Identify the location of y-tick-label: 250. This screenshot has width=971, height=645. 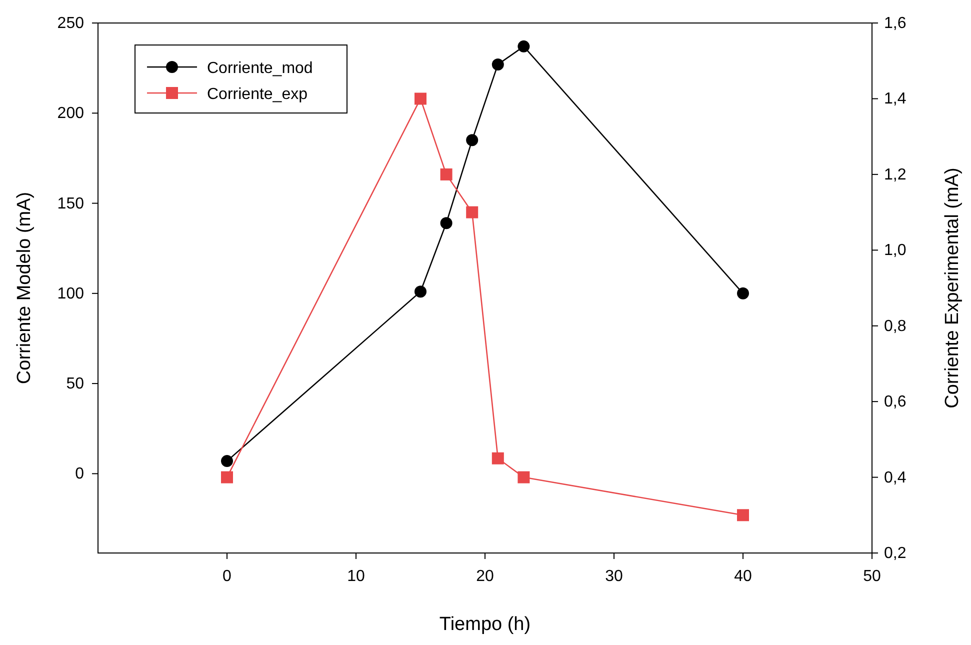
(70, 23).